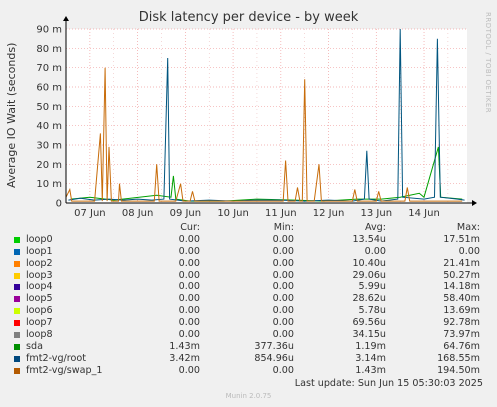 The height and width of the screenshot is (407, 497). I want to click on avg-value: 5.78u, so click(372, 311).